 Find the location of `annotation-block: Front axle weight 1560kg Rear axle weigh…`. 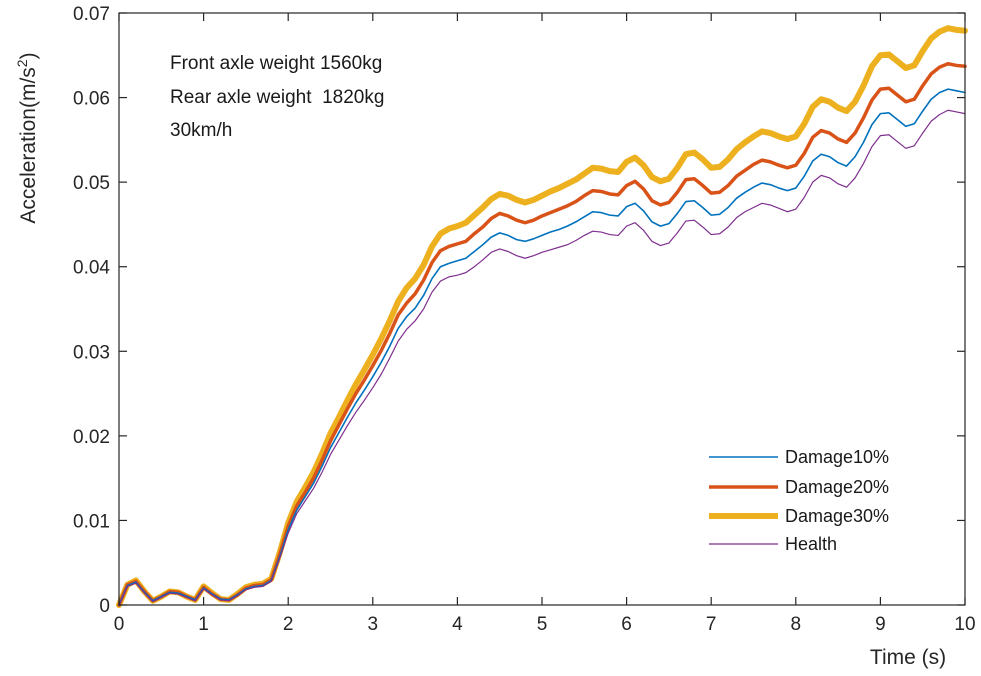

annotation-block: Front axle weight 1560kg Rear axle weigh… is located at coordinates (277, 97).